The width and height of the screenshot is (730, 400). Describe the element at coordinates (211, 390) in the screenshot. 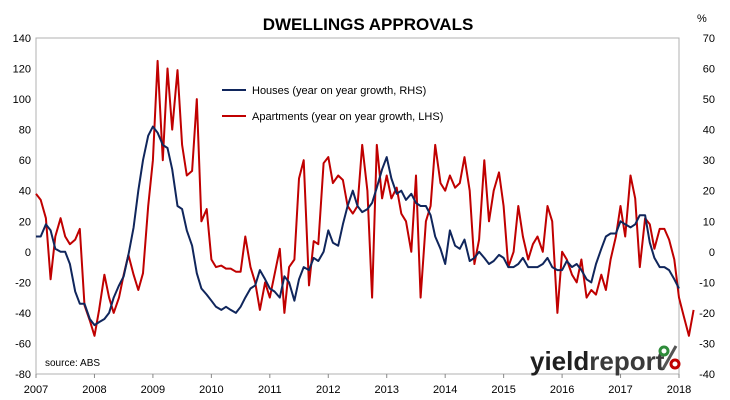

I see `x-tick-label: 2010` at that location.